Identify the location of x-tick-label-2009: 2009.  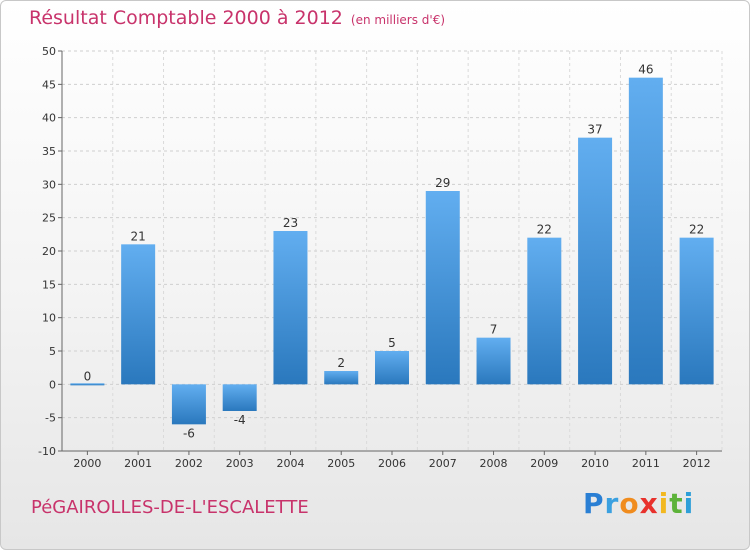
(544, 463).